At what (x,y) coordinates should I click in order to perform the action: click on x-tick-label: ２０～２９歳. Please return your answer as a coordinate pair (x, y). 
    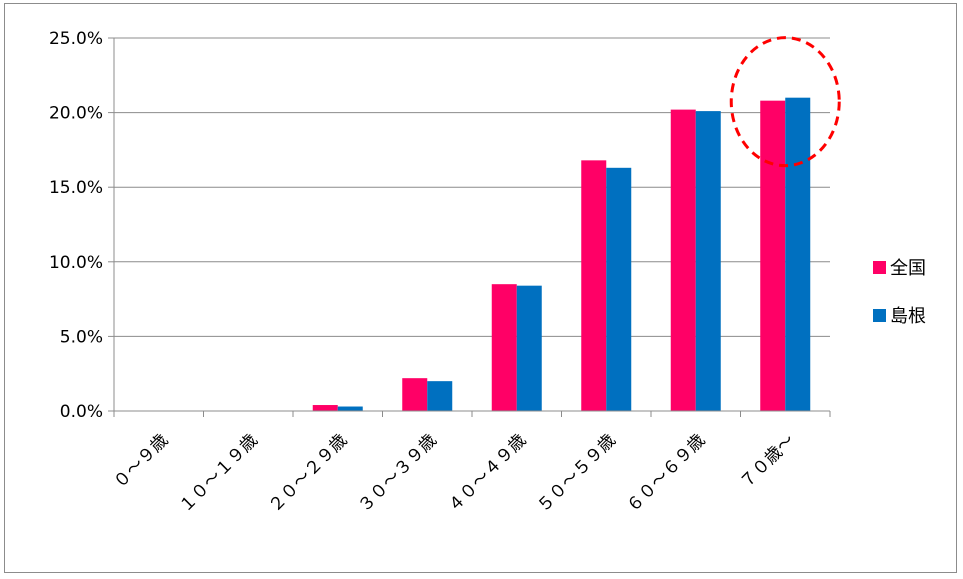
    Looking at the image, I should click on (308, 473).